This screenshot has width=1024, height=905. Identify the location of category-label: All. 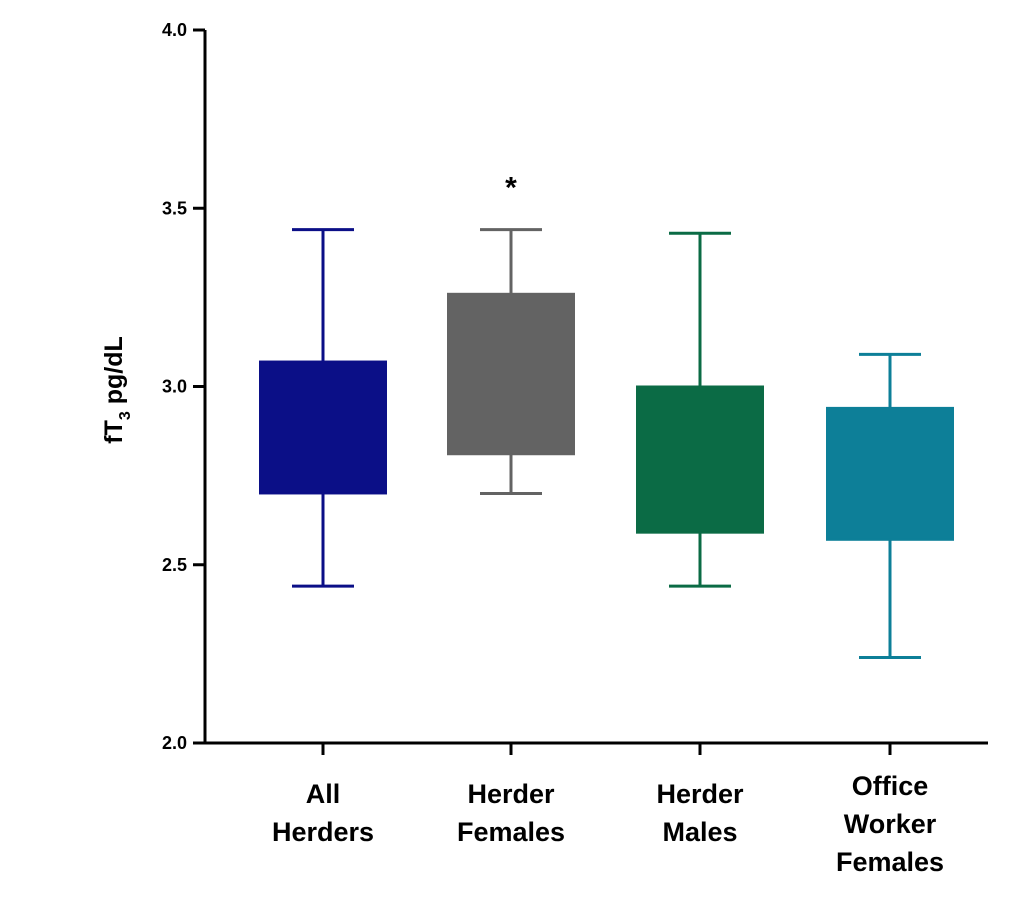
(323, 794).